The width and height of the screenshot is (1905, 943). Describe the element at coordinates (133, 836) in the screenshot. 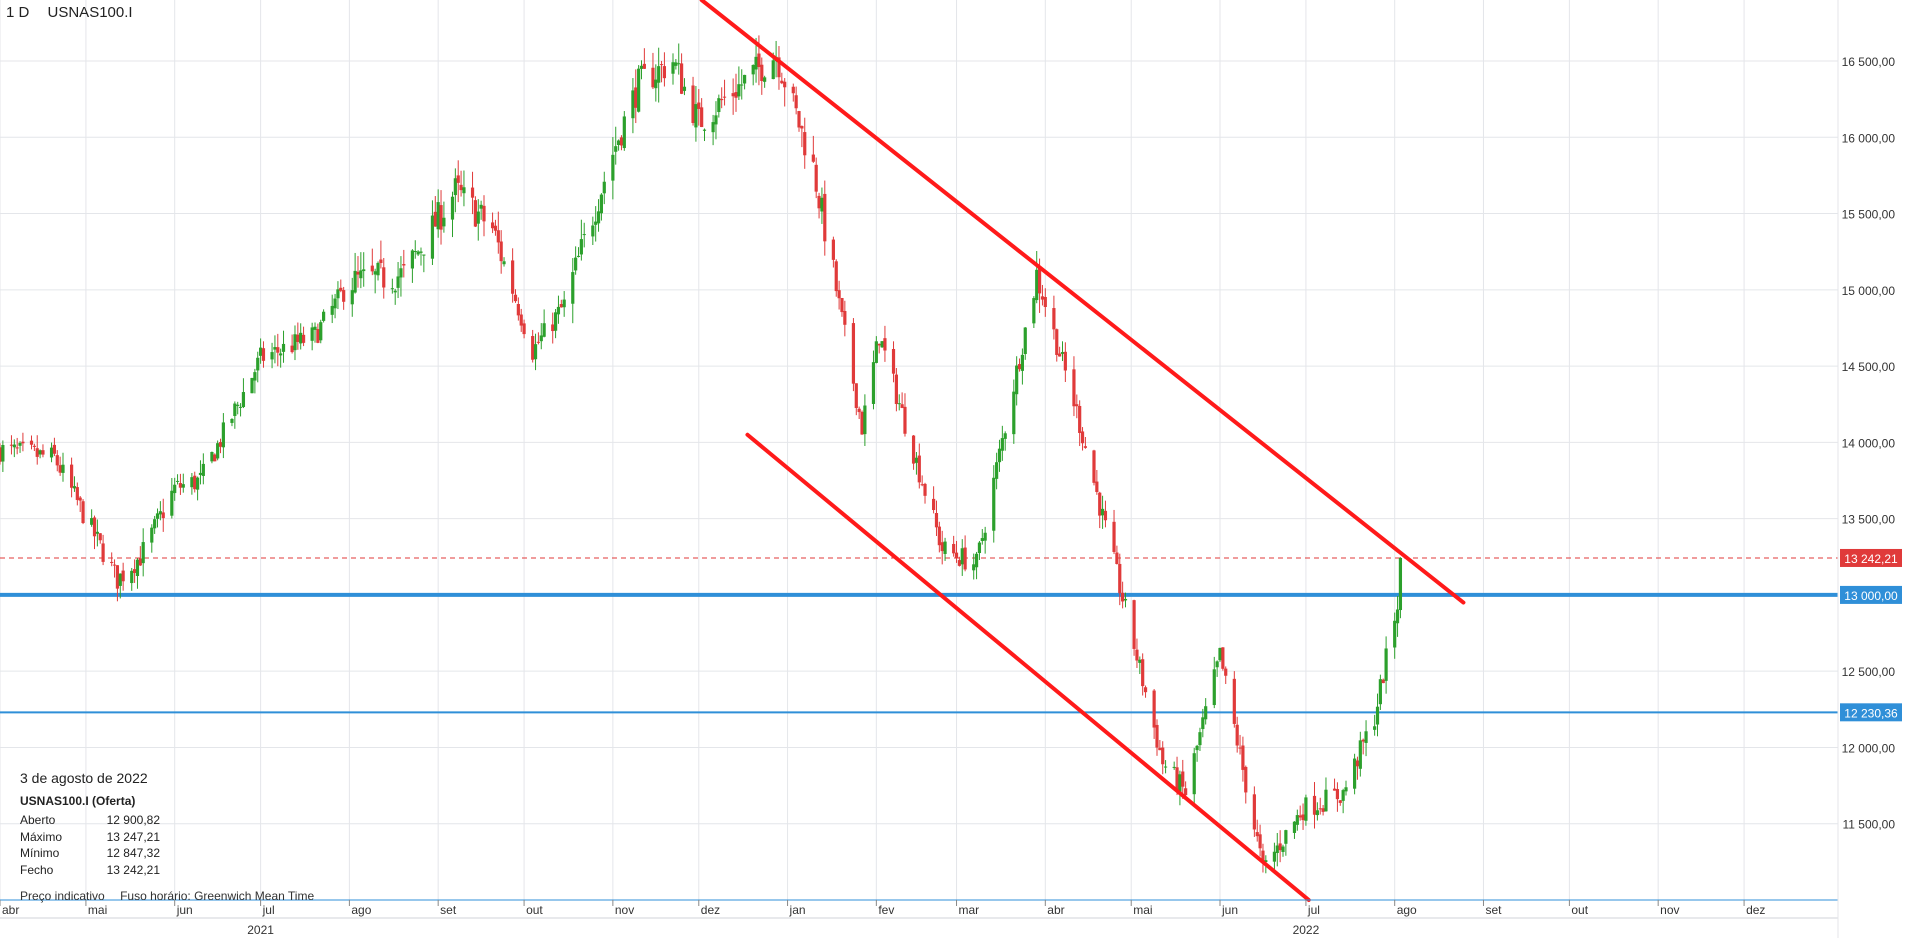

I see `info-value: 13 247,21` at that location.